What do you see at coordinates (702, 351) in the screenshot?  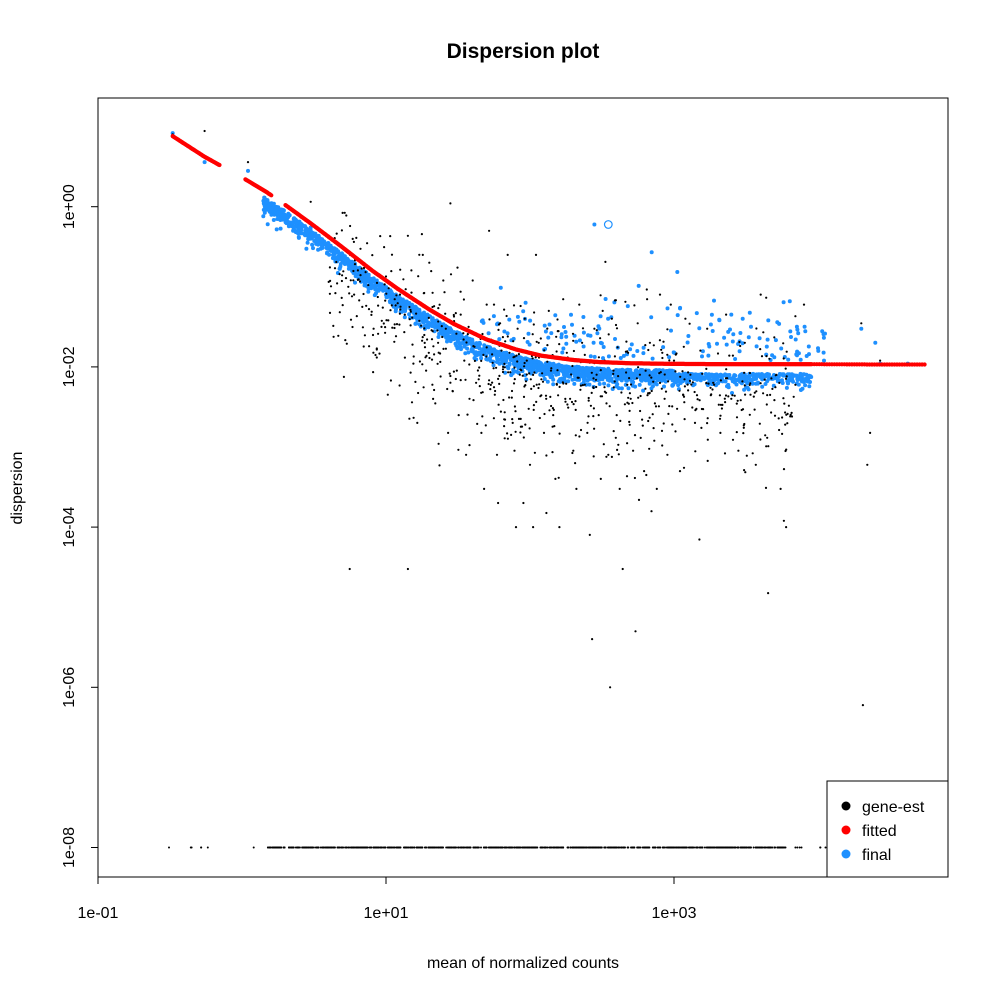 I see `final-point-2082` at bounding box center [702, 351].